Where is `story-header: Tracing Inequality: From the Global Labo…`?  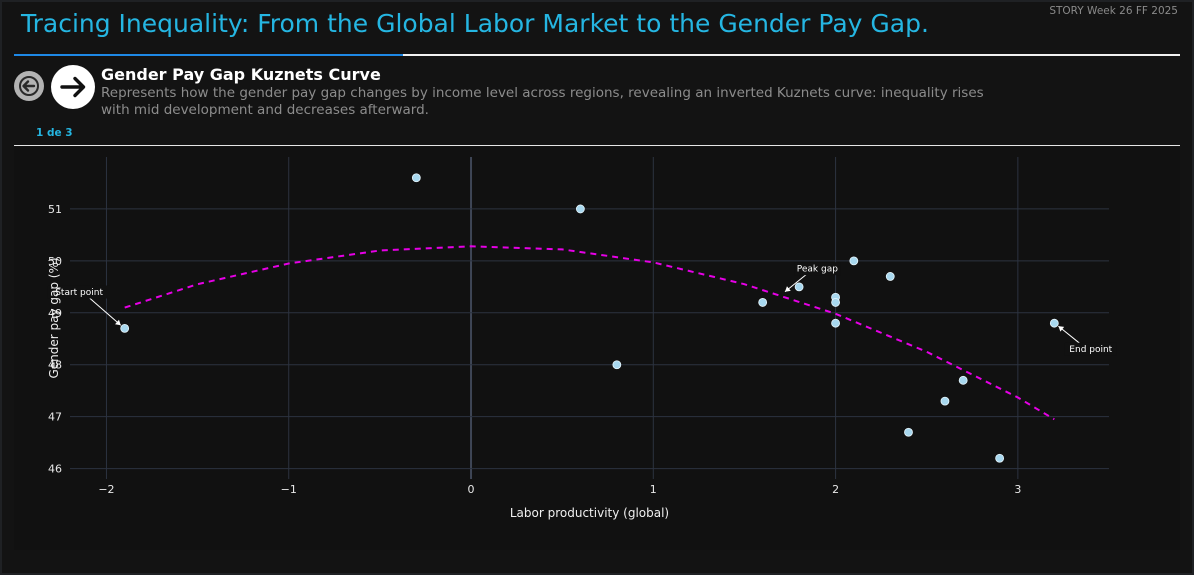
story-header: Tracing Inequality: From the Global Labo… is located at coordinates (597, 30).